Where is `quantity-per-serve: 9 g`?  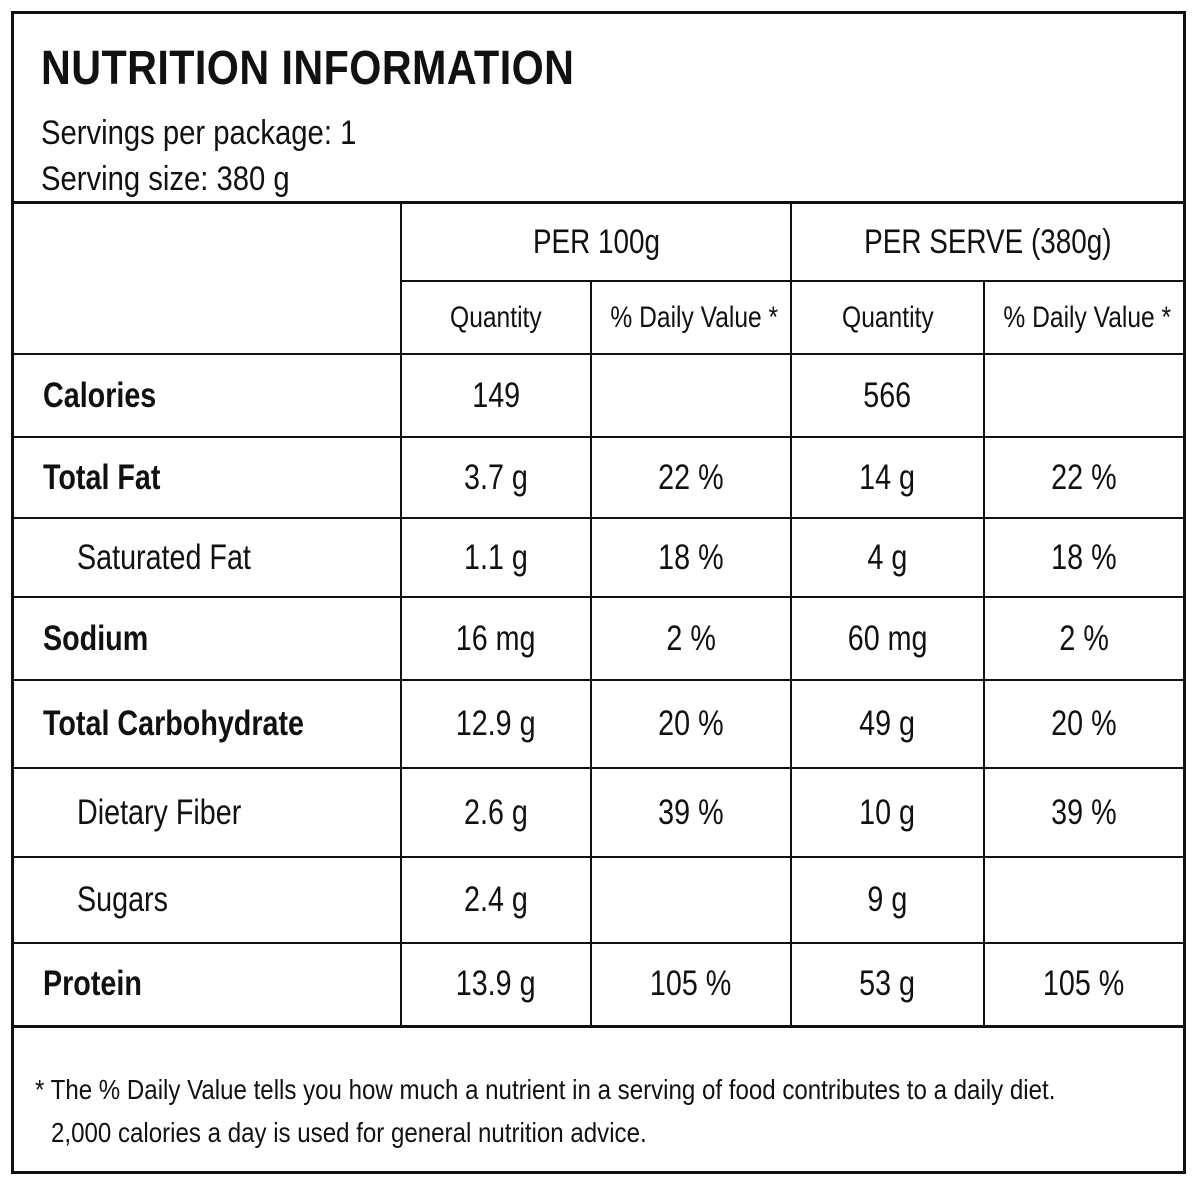
quantity-per-serve: 9 g is located at coordinates (887, 900).